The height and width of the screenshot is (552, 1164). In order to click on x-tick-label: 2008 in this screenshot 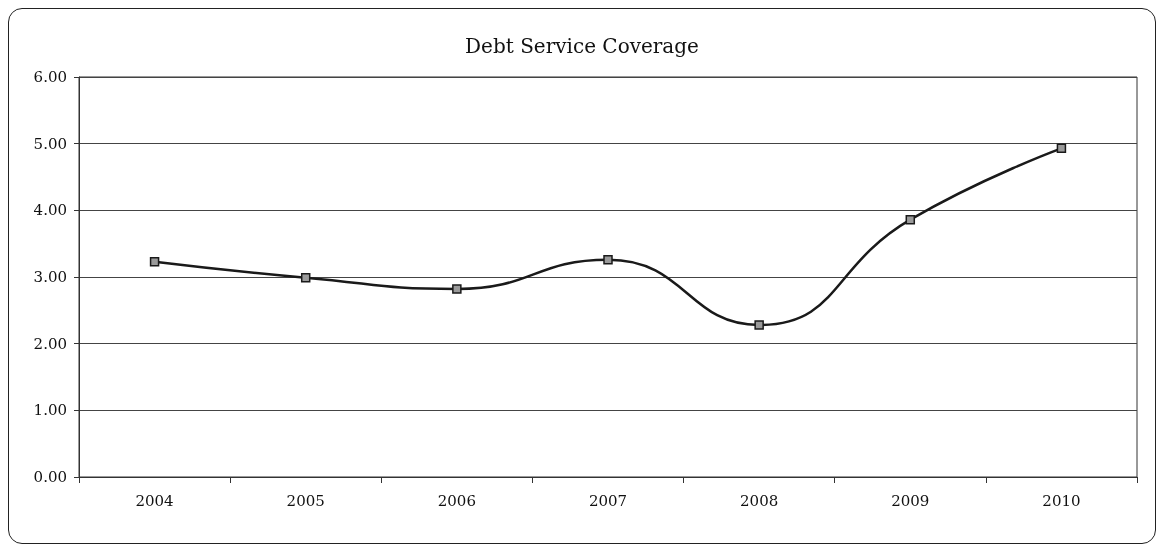, I will do `click(759, 500)`.